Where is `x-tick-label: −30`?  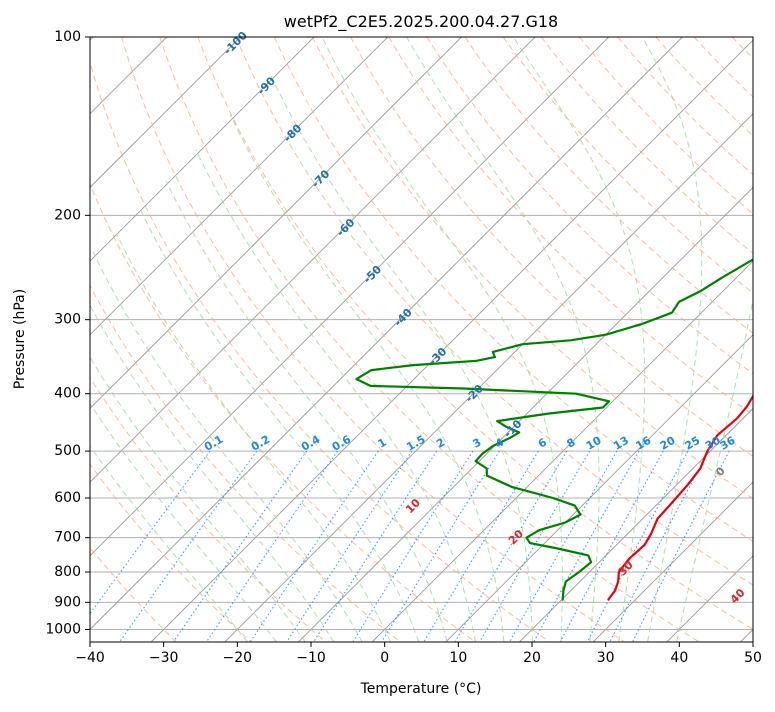 x-tick-label: −30 is located at coordinates (164, 658).